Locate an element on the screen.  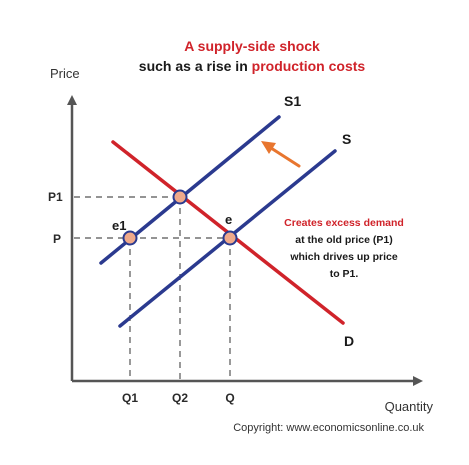
annotation-line1: Creates excess demand is located at coordinates (344, 223).